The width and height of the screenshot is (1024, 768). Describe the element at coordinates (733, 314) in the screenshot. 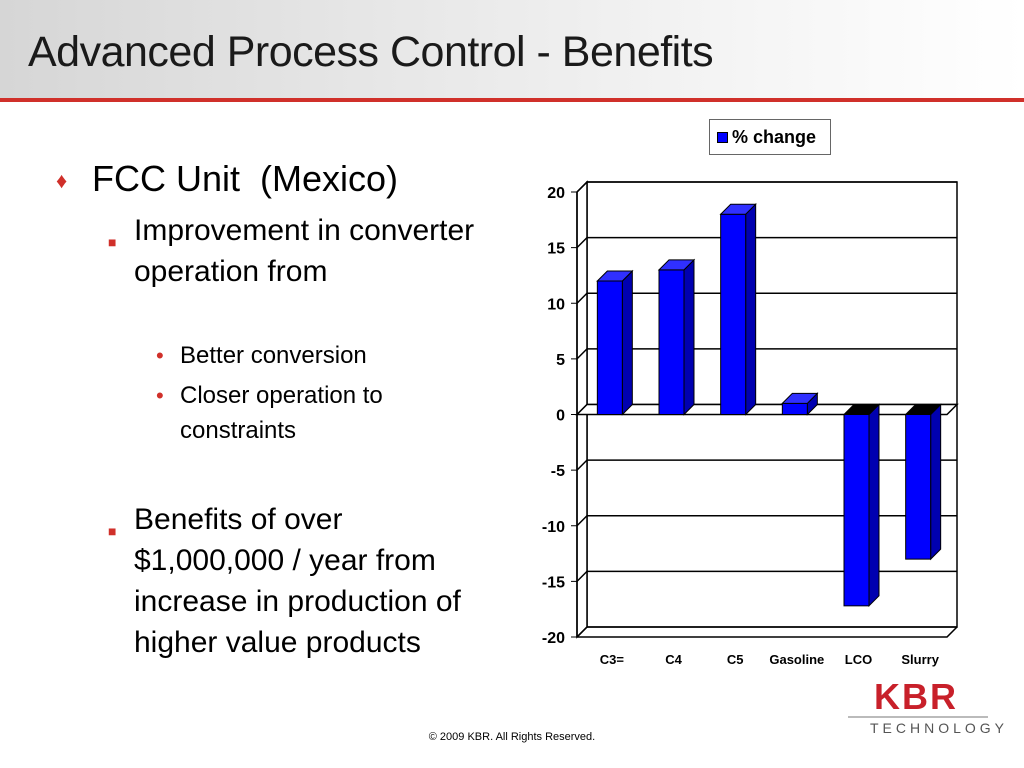

I see `bar-c5` at that location.